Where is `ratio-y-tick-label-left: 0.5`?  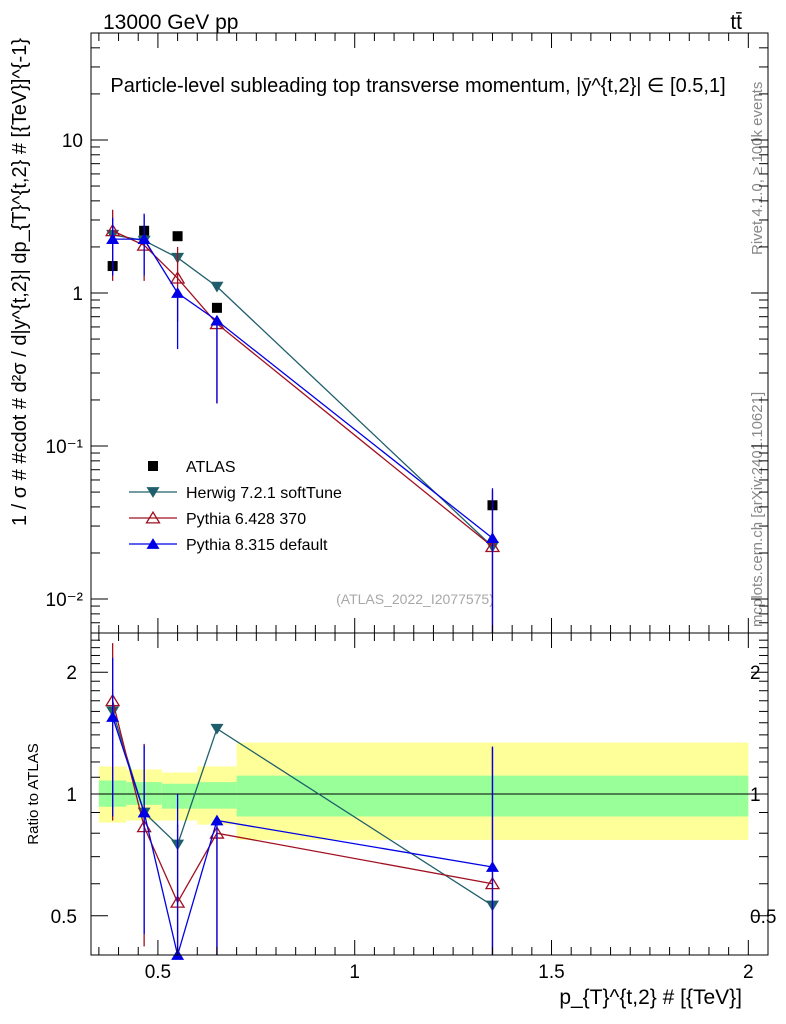 ratio-y-tick-label-left: 0.5 is located at coordinates (64, 917).